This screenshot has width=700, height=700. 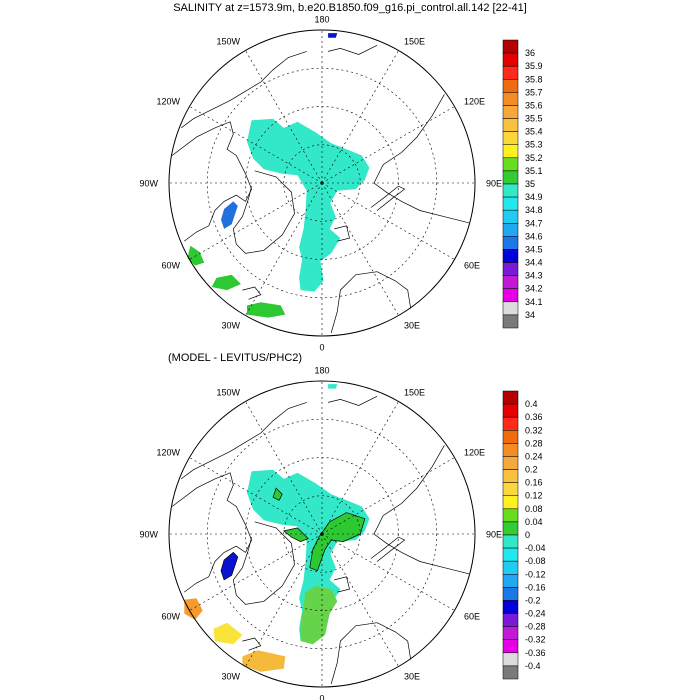 I want to click on diff-colorbar-label: 0.32, so click(x=534, y=430).